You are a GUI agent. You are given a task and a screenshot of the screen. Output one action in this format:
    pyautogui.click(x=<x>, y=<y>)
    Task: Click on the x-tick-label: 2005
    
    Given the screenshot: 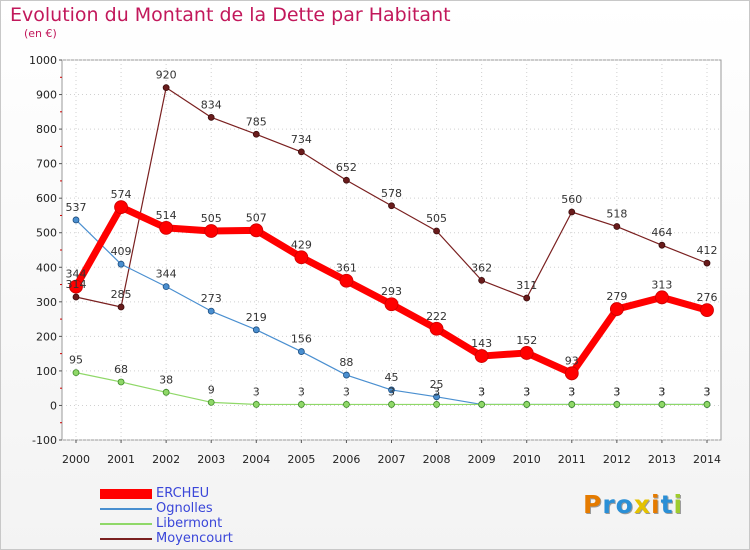 What is the action you would take?
    pyautogui.click(x=301, y=459)
    